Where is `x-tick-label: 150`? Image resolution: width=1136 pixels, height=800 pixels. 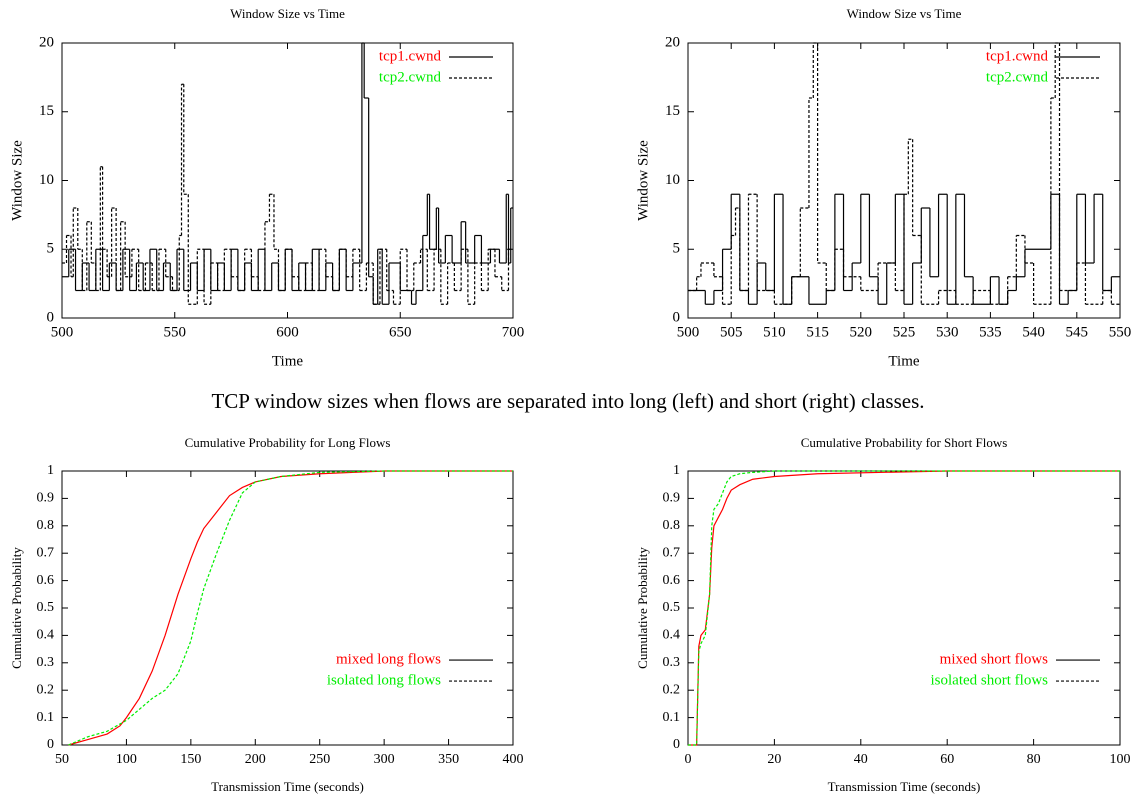
x-tick-label: 150 is located at coordinates (190, 759).